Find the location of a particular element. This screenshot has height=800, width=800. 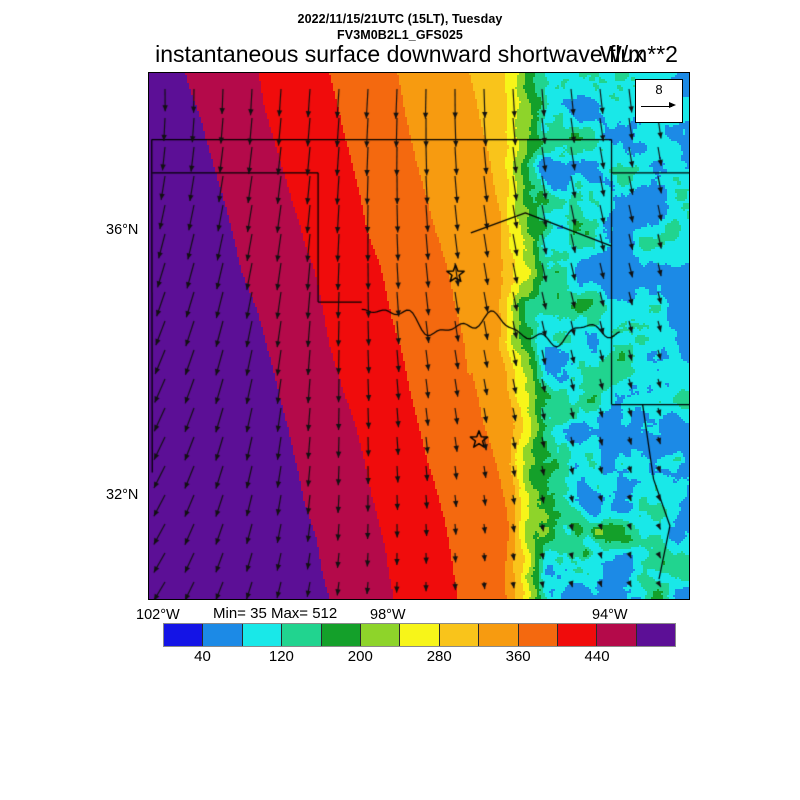

colorbar-tick-label: 440 is located at coordinates (597, 656).